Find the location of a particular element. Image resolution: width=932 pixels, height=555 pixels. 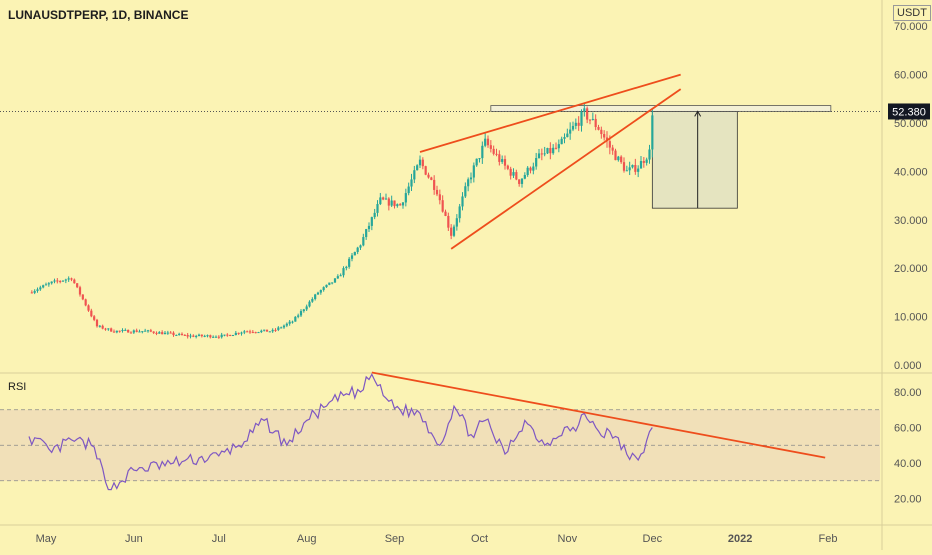

resistance-box is located at coordinates (661, 108).